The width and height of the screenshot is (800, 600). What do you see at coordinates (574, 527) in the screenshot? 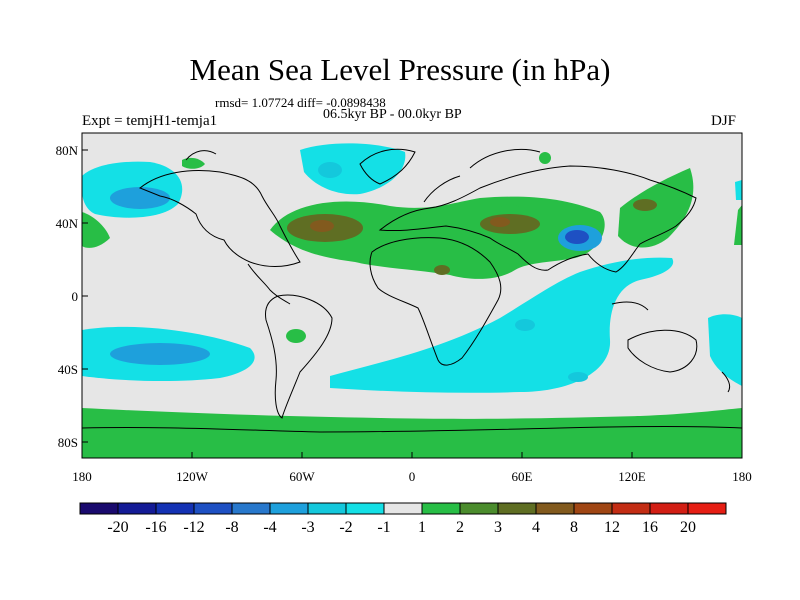
I see `colorbar-label: 8` at bounding box center [574, 527].